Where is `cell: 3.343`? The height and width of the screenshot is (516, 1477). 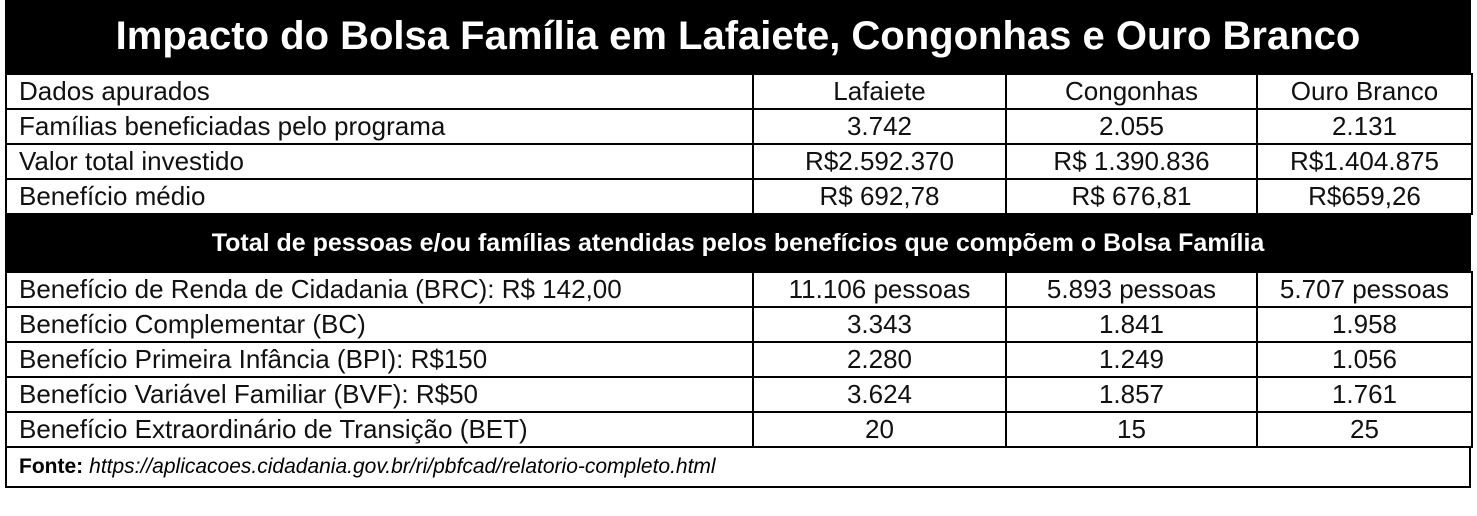 cell: 3.343 is located at coordinates (879, 324).